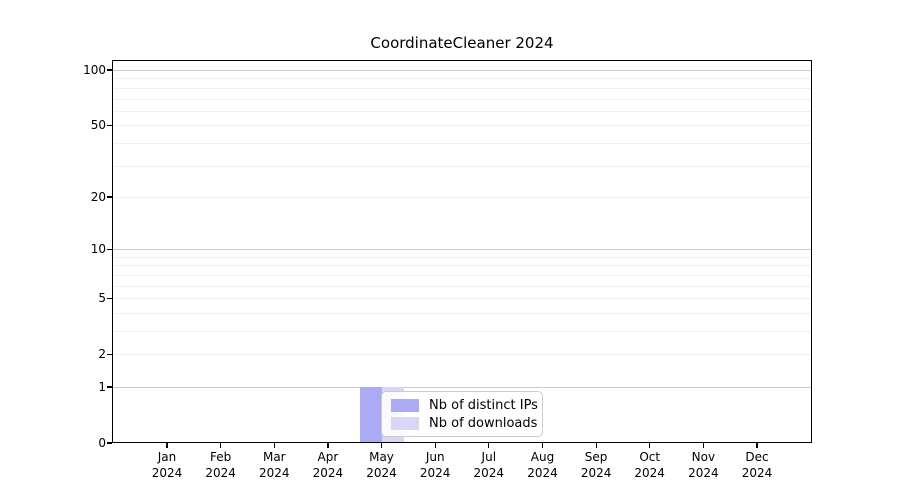 This screenshot has height=500, width=900. I want to click on bar-distinct-ips, so click(370, 415).